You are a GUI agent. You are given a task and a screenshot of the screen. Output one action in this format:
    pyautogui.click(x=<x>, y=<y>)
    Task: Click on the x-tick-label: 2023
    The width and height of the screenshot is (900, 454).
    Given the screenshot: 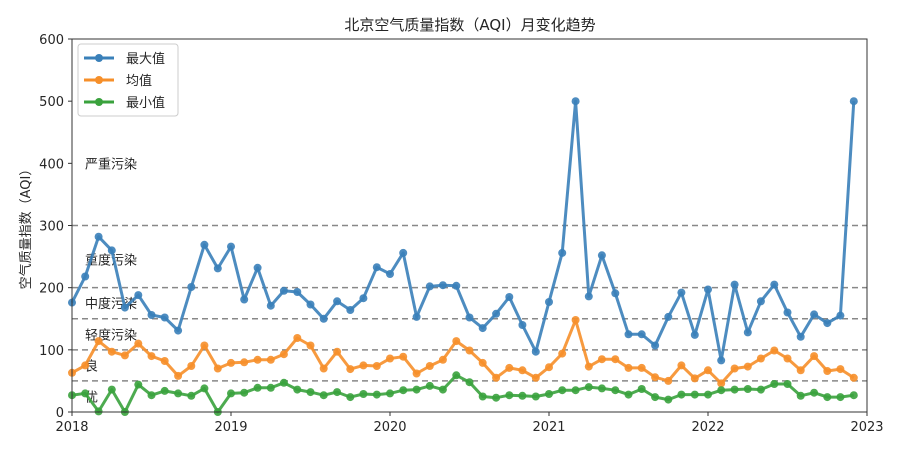 What is the action you would take?
    pyautogui.click(x=866, y=427)
    